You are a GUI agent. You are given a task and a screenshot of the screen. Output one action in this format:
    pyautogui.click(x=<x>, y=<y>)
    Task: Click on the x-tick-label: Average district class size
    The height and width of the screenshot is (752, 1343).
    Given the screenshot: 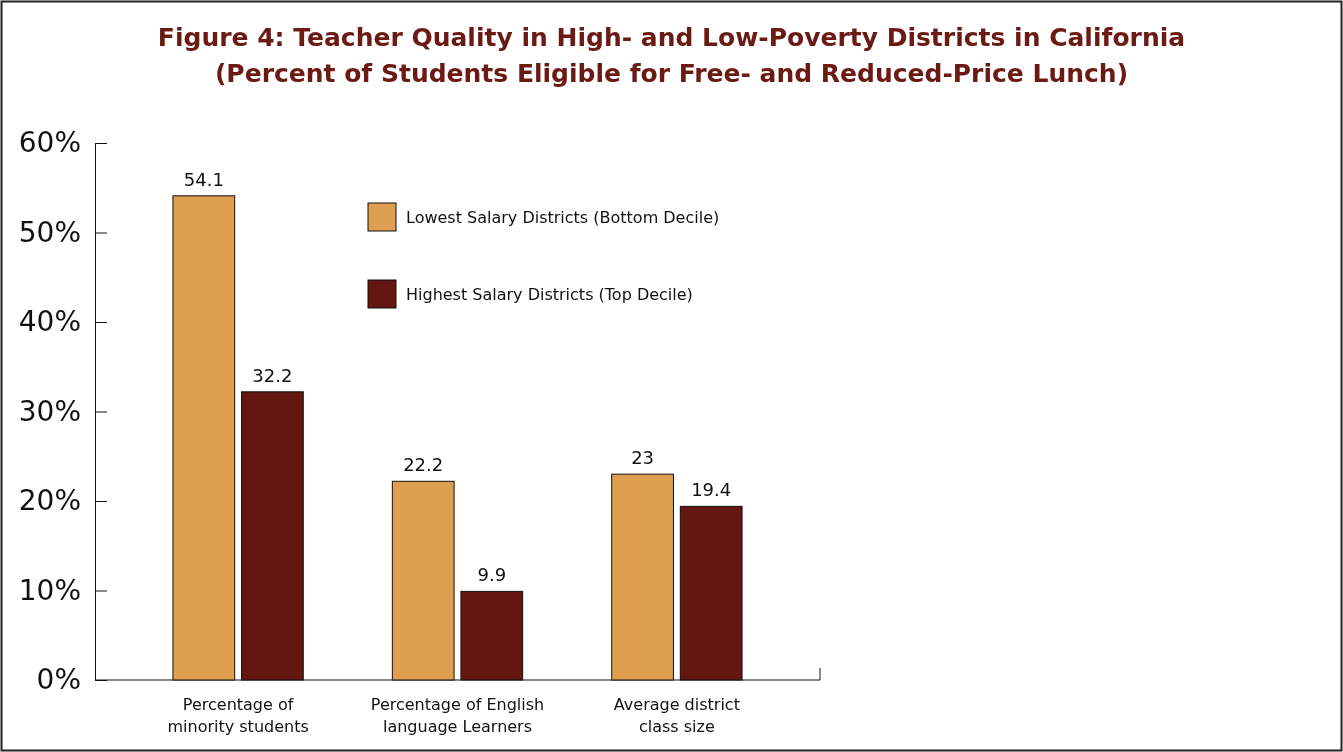 What is the action you would take?
    pyautogui.click(x=676, y=715)
    